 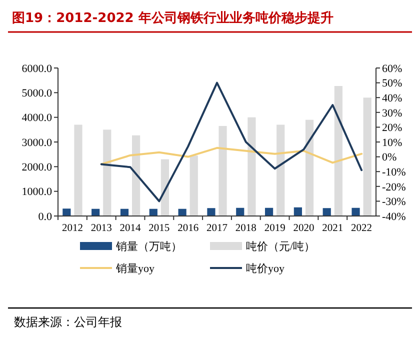 I want to click on y-tick-label: 1000.0, so click(x=37, y=192).